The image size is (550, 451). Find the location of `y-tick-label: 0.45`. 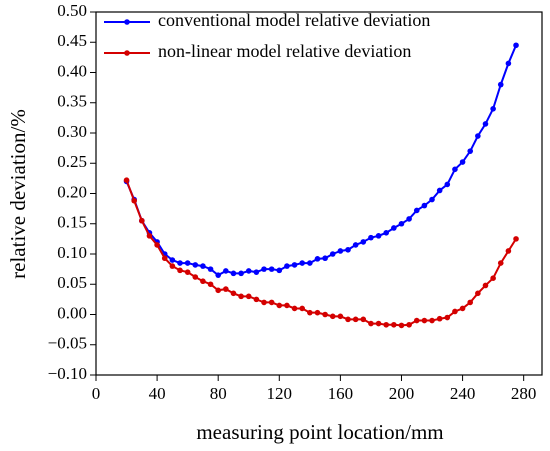

y-tick-label: 0.45 is located at coordinates (72, 40).